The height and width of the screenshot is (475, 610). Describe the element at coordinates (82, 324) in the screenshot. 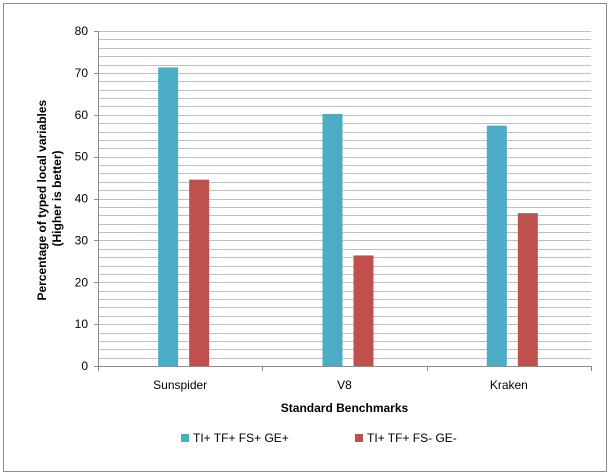

I see `y-tick-label: 10` at that location.